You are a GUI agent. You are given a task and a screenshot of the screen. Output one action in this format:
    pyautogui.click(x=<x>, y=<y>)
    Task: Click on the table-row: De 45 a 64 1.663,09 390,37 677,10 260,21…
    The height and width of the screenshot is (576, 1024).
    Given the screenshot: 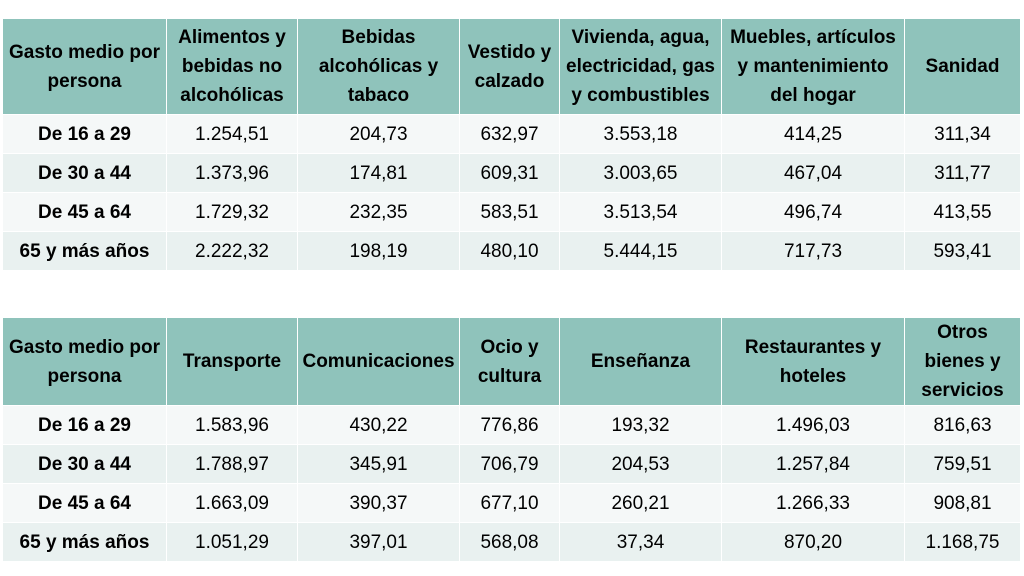 What is the action you would take?
    pyautogui.click(x=511, y=503)
    